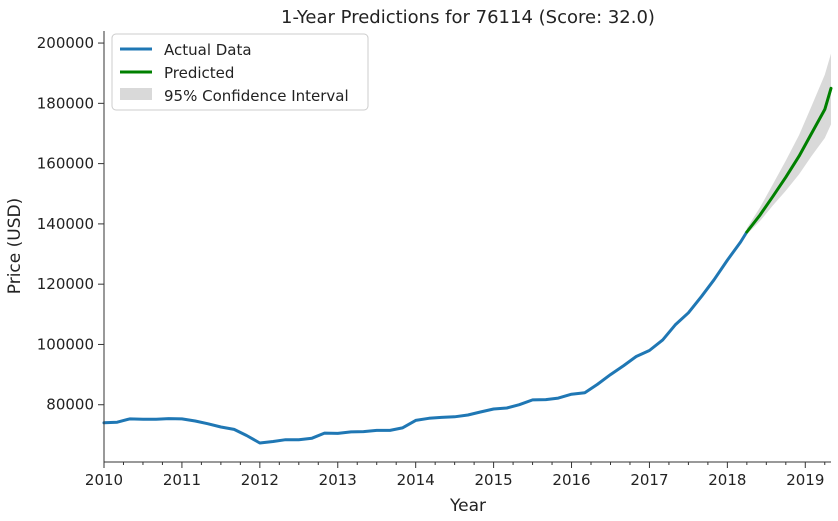  What do you see at coordinates (256, 96) in the screenshot?
I see `legend-label-confidence-interval: 95% Confidence Interval` at bounding box center [256, 96].